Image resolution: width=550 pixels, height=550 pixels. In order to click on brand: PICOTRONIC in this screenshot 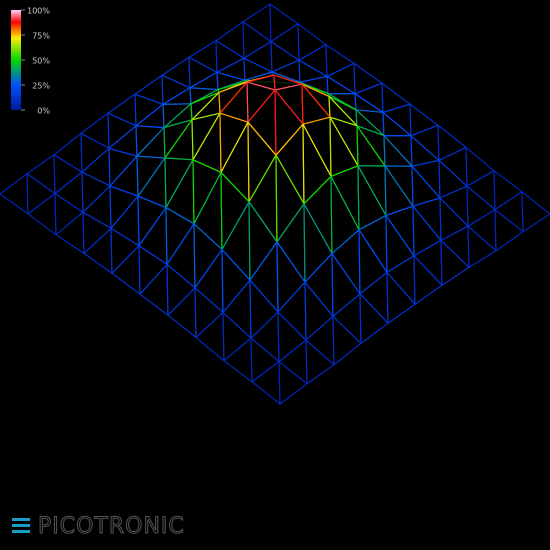, I will do `click(111, 526)`.